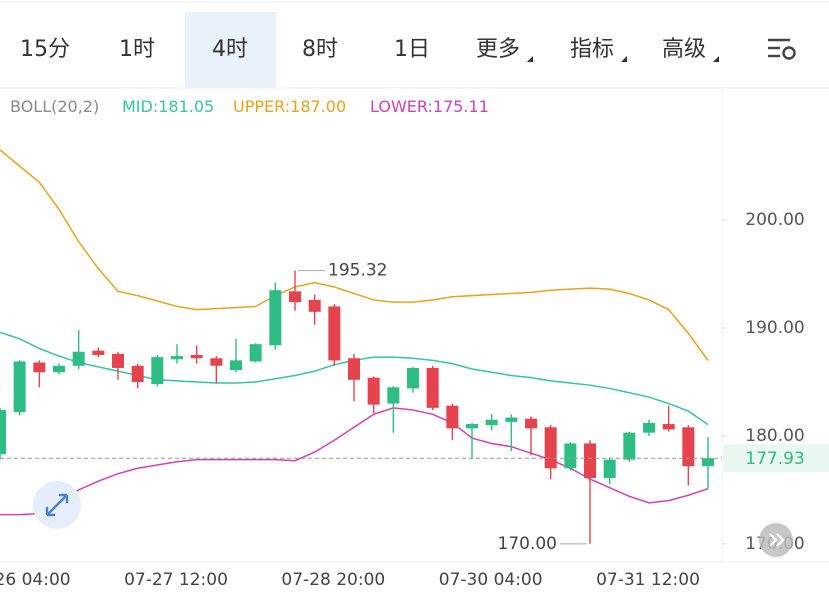 Image resolution: width=829 pixels, height=606 pixels. I want to click on scroll-end-button, so click(776, 540).